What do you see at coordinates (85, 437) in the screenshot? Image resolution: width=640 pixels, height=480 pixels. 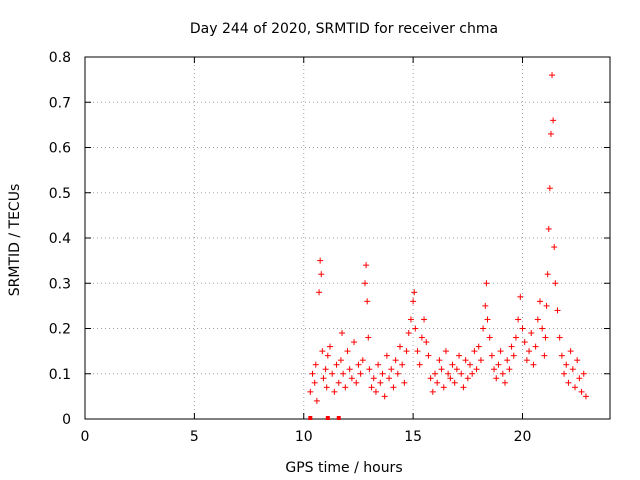 I see `x-tick-label: 0` at bounding box center [85, 437].